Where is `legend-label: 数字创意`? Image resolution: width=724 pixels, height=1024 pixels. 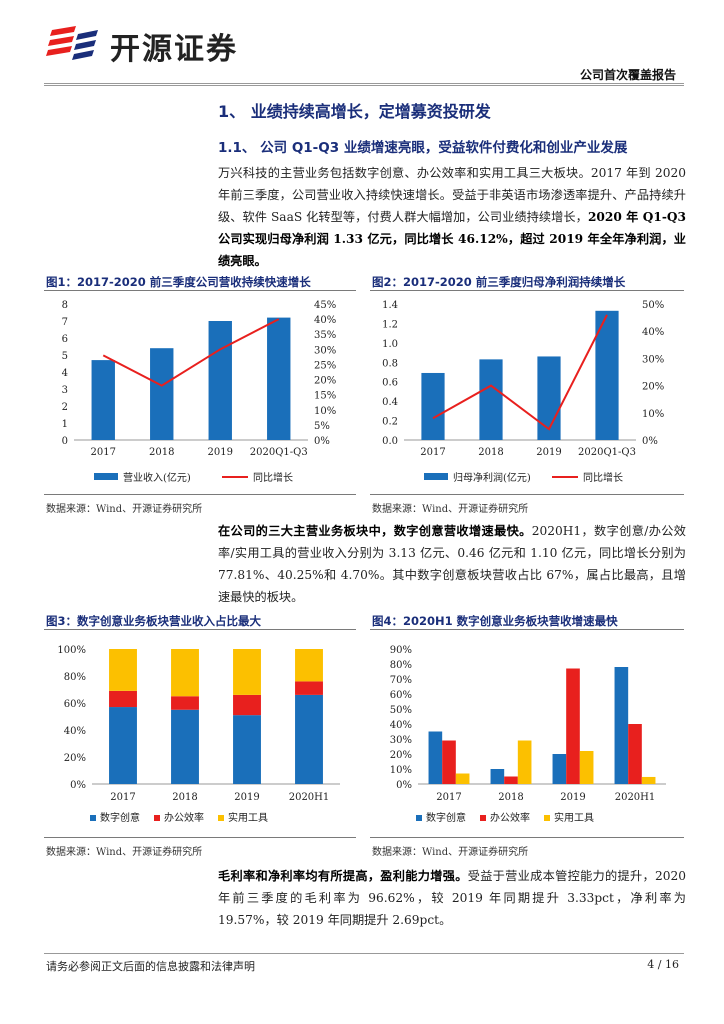 legend-label: 数字创意 is located at coordinates (120, 817).